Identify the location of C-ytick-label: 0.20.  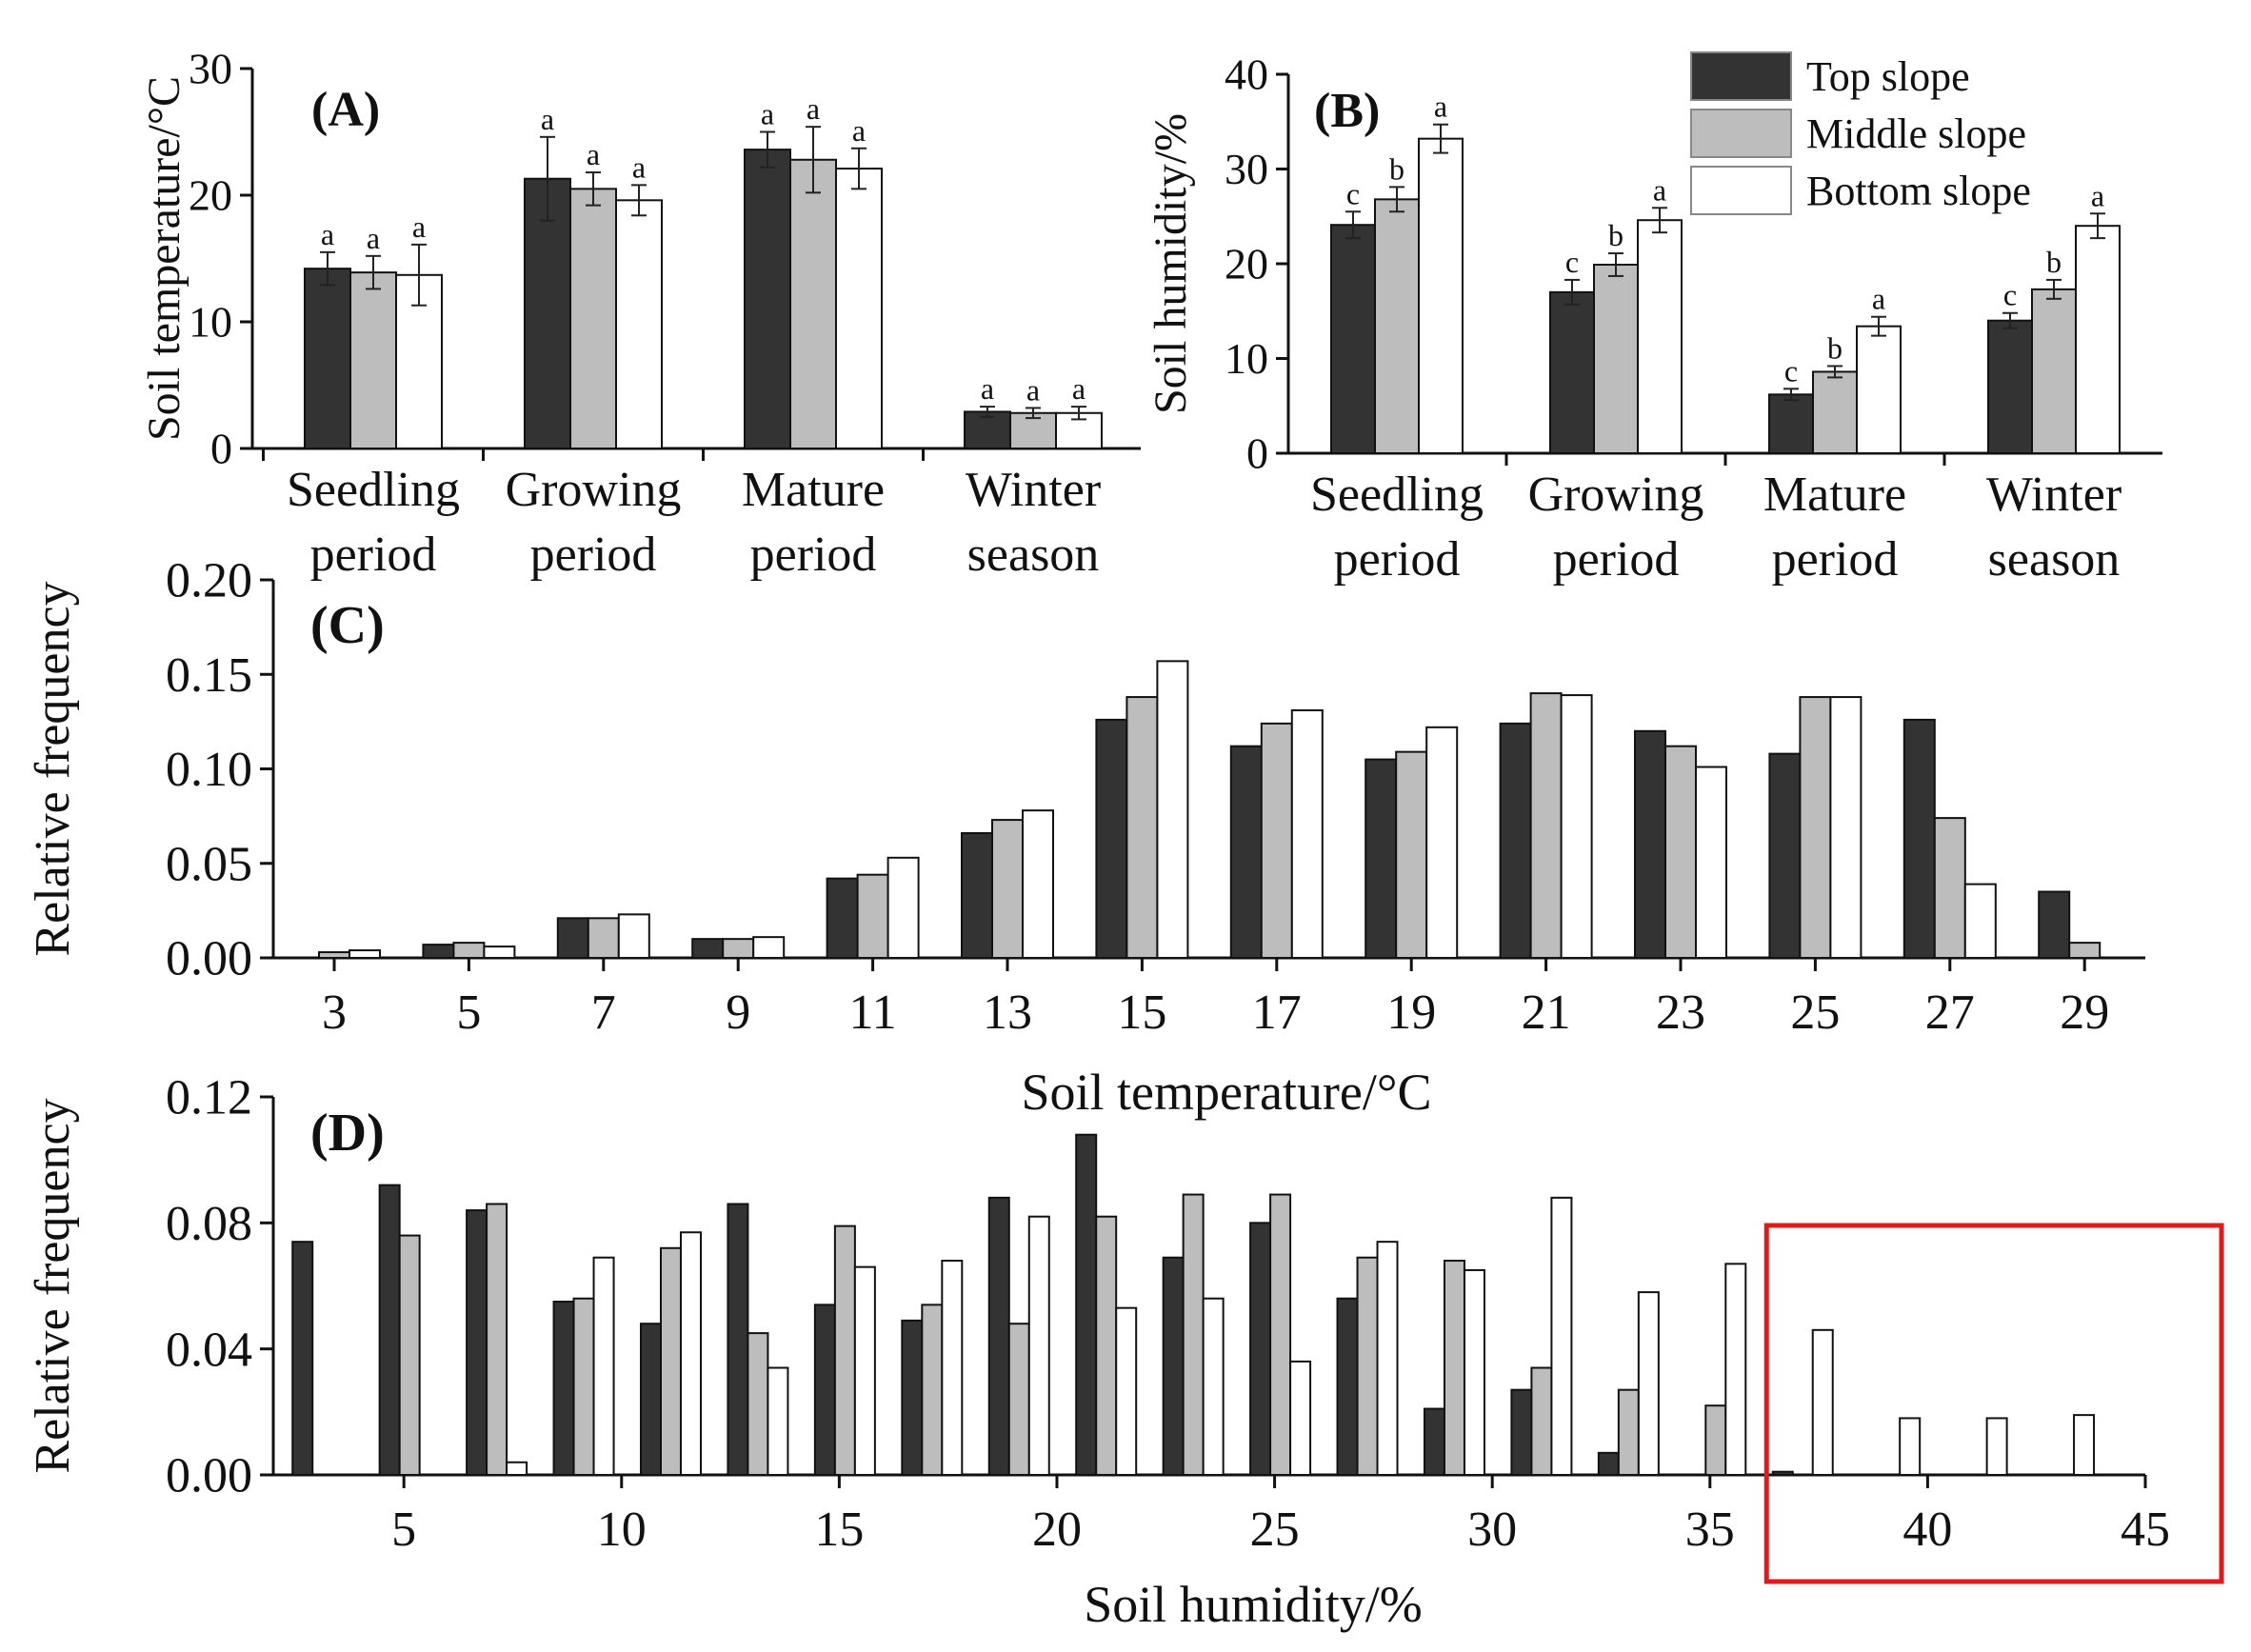
(209, 581).